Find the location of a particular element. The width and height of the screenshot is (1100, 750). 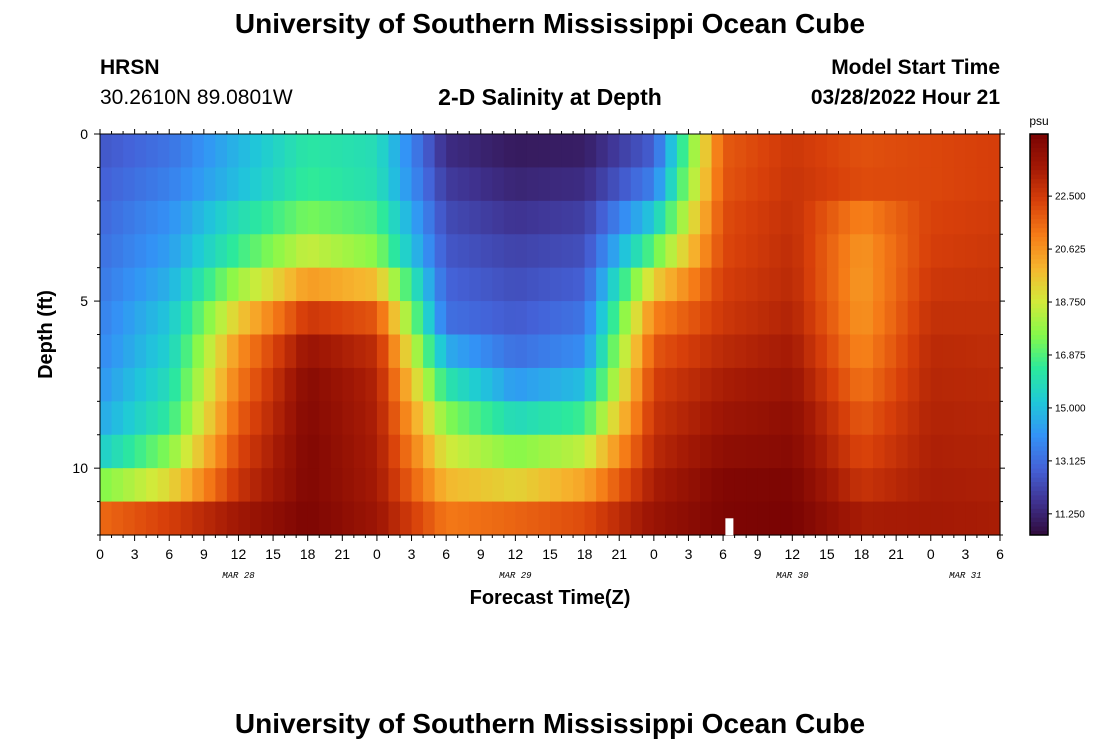

colorbar-tick-label: 20.625 is located at coordinates (1070, 250).